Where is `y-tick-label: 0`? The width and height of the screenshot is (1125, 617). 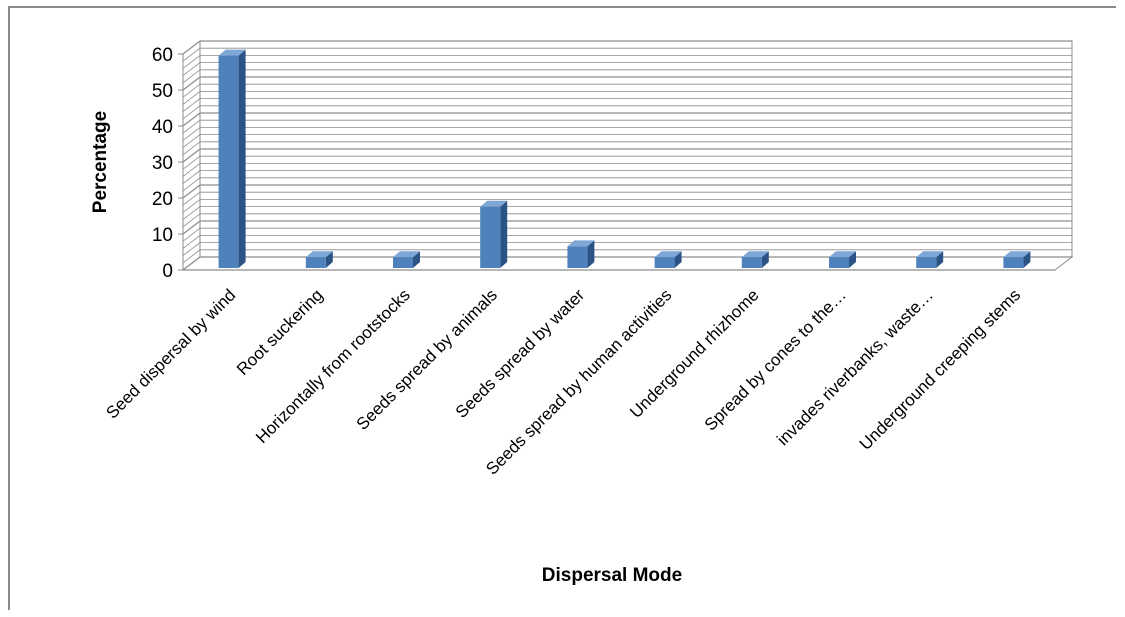
y-tick-label: 0 is located at coordinates (167, 271).